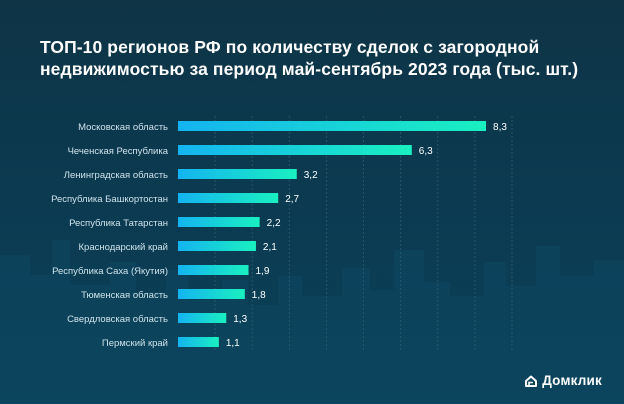 Image resolution: width=624 pixels, height=404 pixels. Describe the element at coordinates (175, 223) in the screenshot. I see `bar-row: Республика Татарстан 2,2` at that location.